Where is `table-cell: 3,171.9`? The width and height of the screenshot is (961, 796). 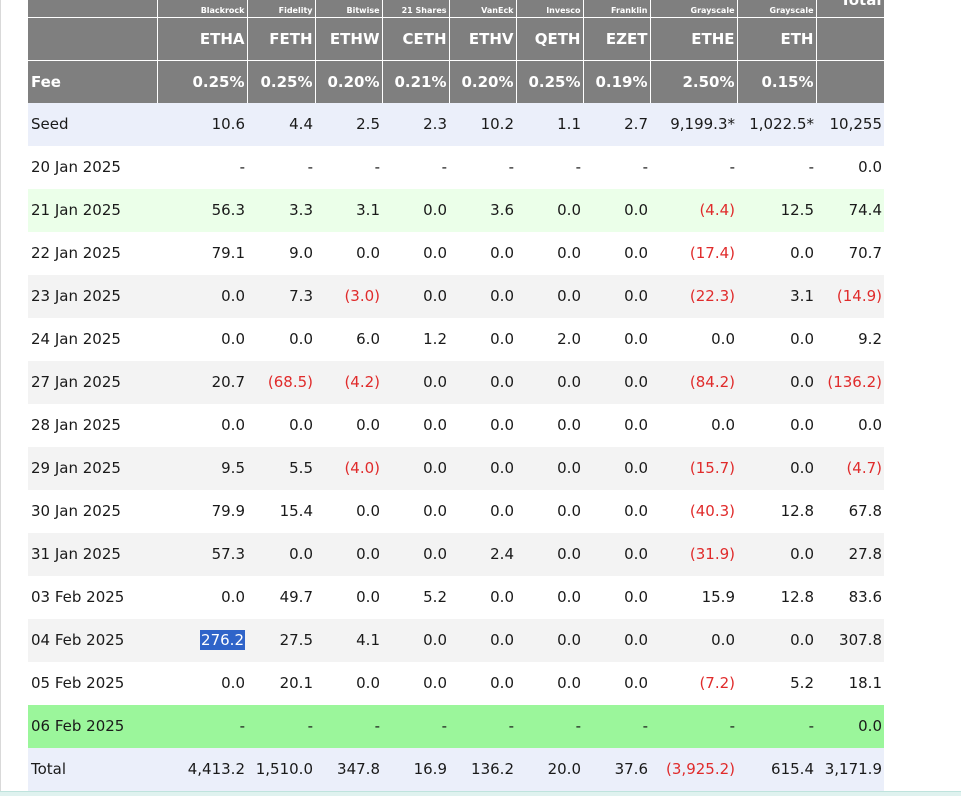
table-cell: 3,171.9 is located at coordinates (850, 769).